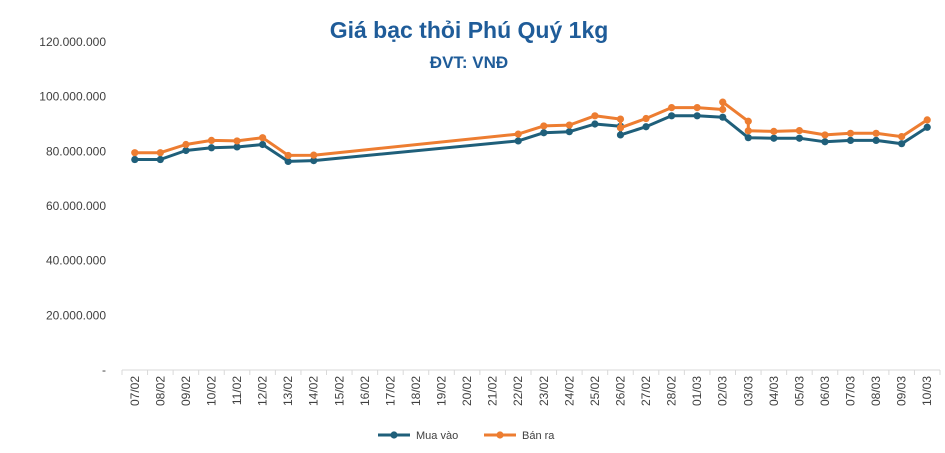 This screenshot has height=453, width=945. What do you see at coordinates (531, 129) in the screenshot?
I see `series-ban-ra` at bounding box center [531, 129].